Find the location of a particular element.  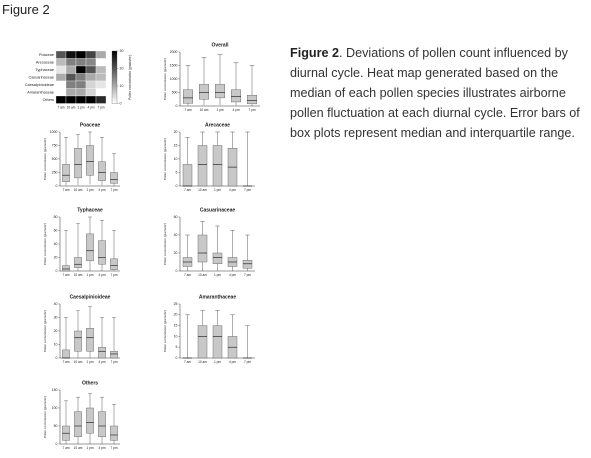

row-label: Caesalpinioideae is located at coordinates (39, 85).